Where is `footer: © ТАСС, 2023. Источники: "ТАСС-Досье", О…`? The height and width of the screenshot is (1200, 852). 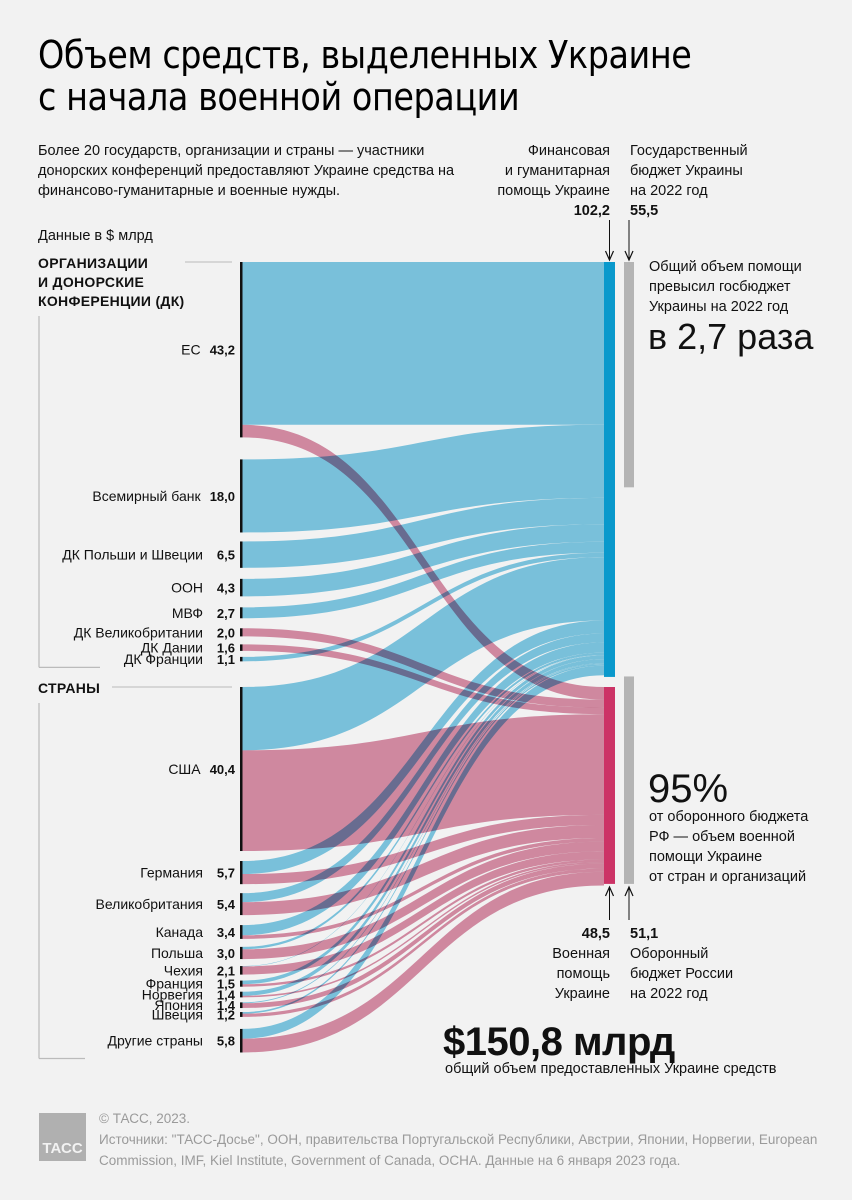
footer: © ТАСС, 2023. Источники: "ТАСС-Досье", О… is located at coordinates (459, 1139).